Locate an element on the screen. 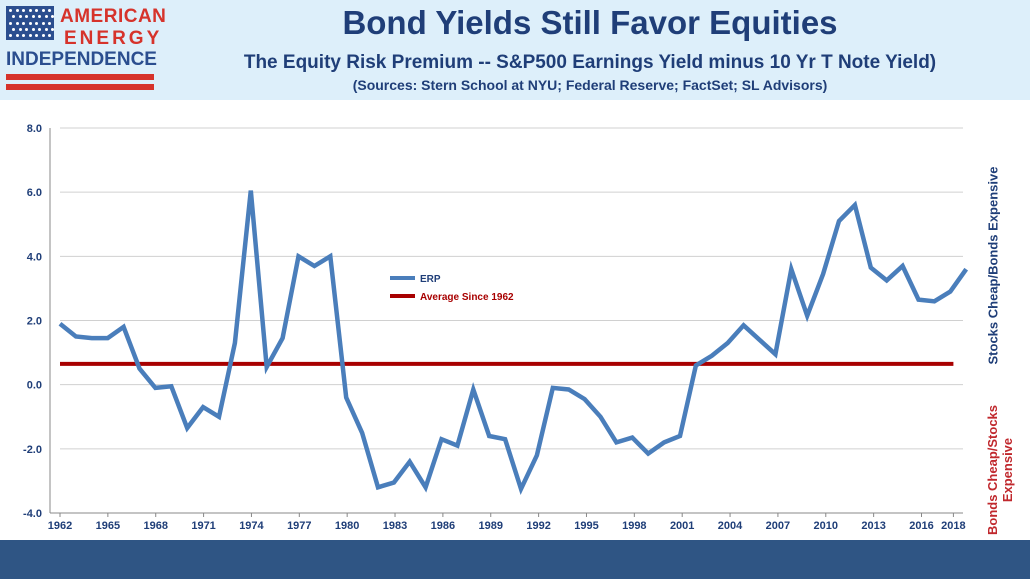 The width and height of the screenshot is (1030, 579). x-tick-label: 1968 is located at coordinates (155, 526).